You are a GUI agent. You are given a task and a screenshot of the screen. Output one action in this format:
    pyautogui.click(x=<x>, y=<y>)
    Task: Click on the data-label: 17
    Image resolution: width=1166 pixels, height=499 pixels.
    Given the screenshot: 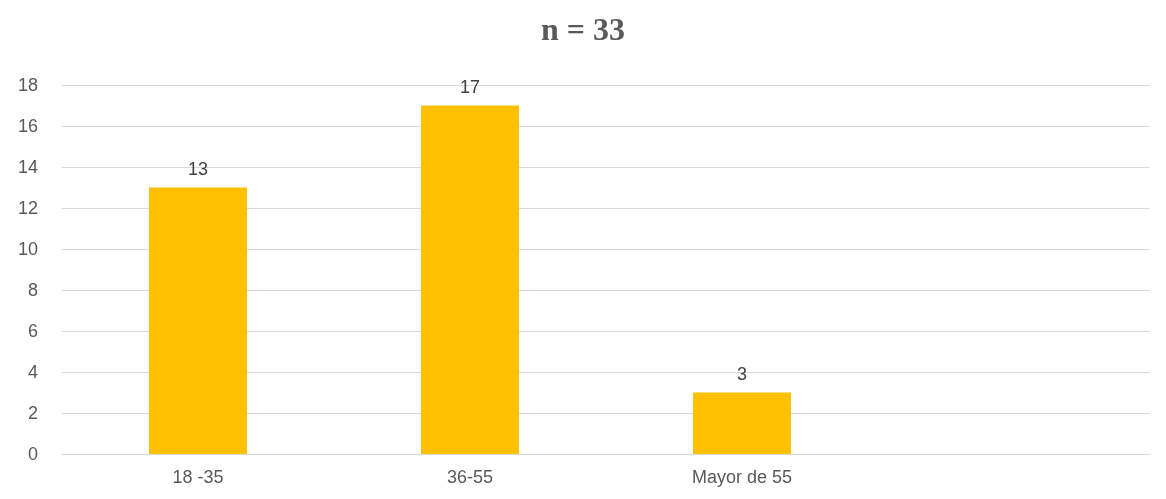 What is the action you would take?
    pyautogui.click(x=470, y=86)
    